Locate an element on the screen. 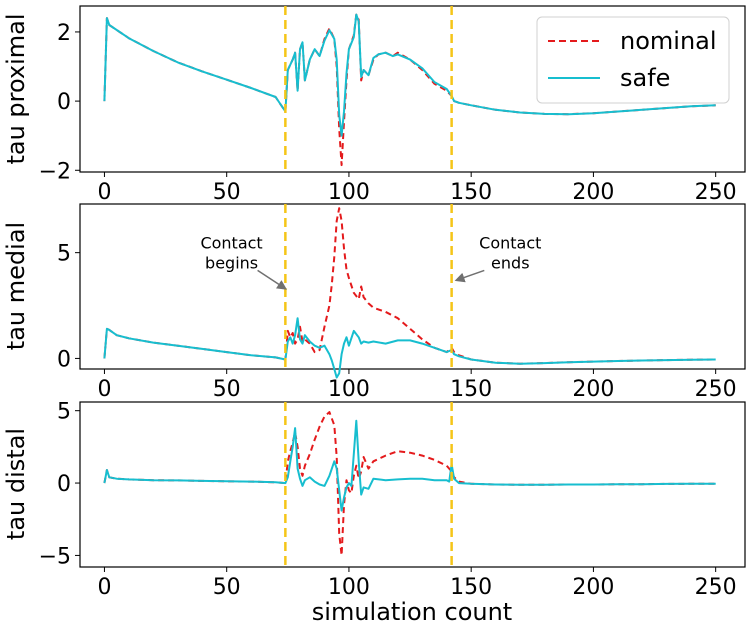 This screenshot has width=752, height=627. y-tick-label: −2 is located at coordinates (55, 171).